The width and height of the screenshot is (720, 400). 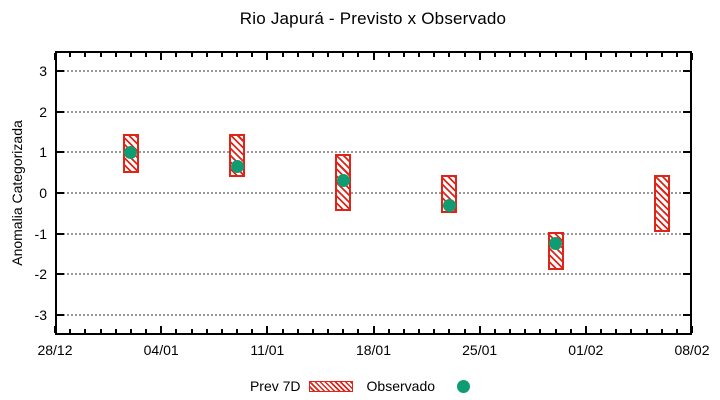 What do you see at coordinates (43, 111) in the screenshot?
I see `y-tick-label: 2` at bounding box center [43, 111].